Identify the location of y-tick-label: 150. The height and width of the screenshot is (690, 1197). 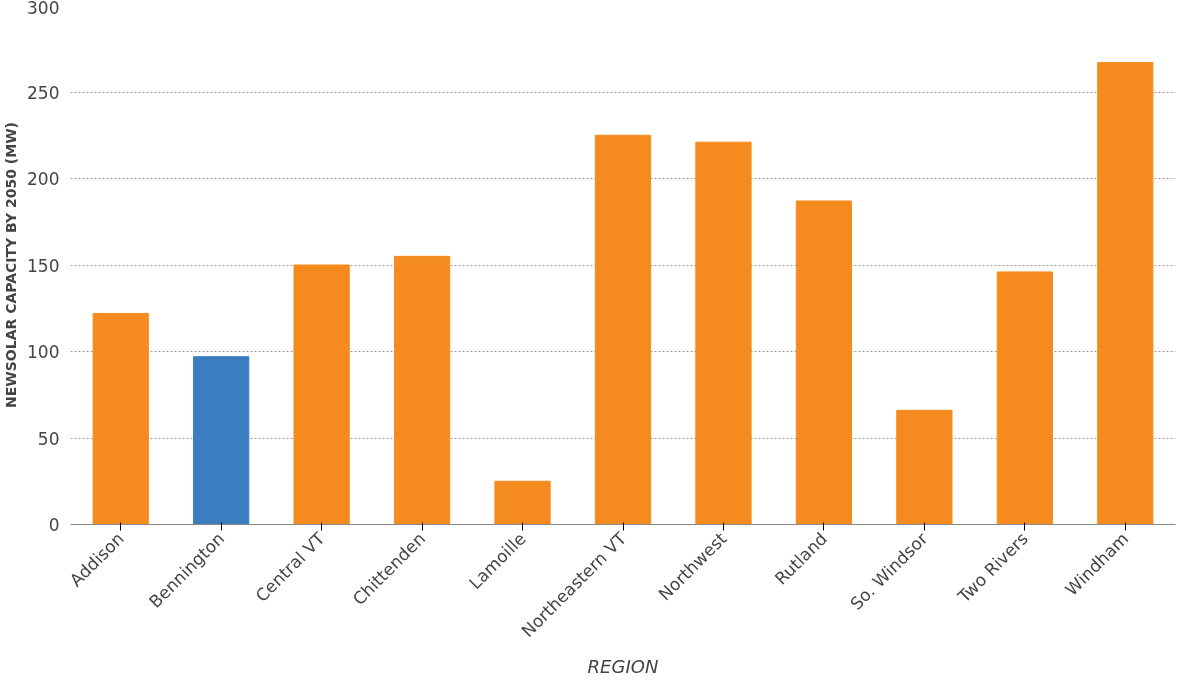
(43, 265).